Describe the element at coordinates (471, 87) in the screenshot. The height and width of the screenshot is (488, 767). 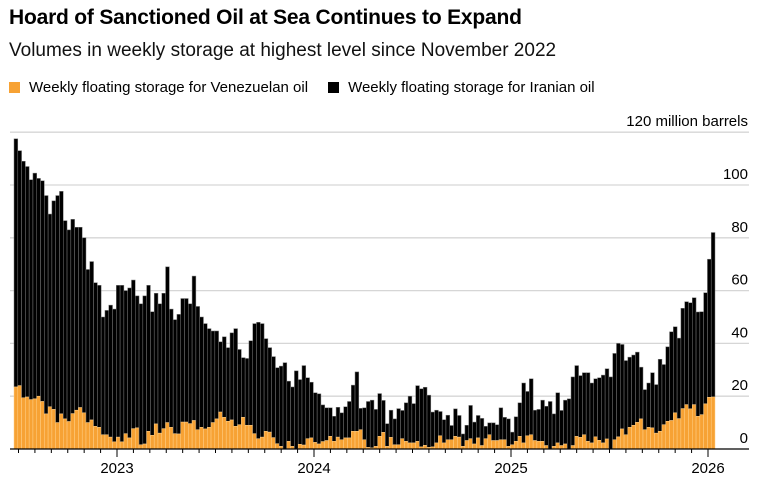
I see `legend-label-iranian: Weekly floating storage for Iranian oil` at that location.